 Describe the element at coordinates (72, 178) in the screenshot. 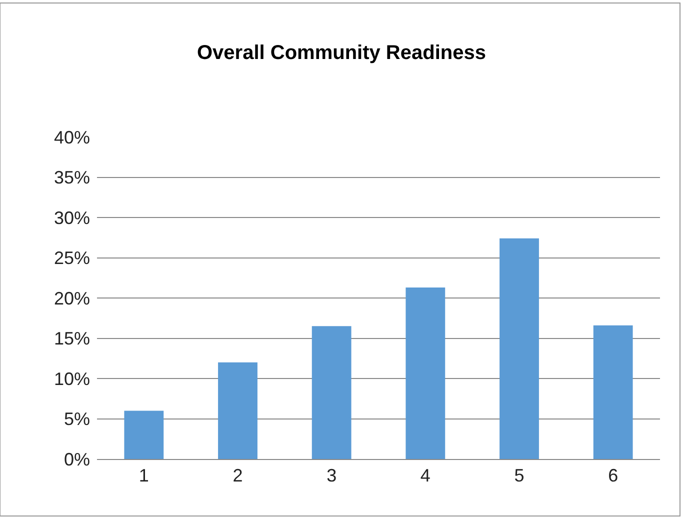

I see `y-tick-label: 35%` at that location.